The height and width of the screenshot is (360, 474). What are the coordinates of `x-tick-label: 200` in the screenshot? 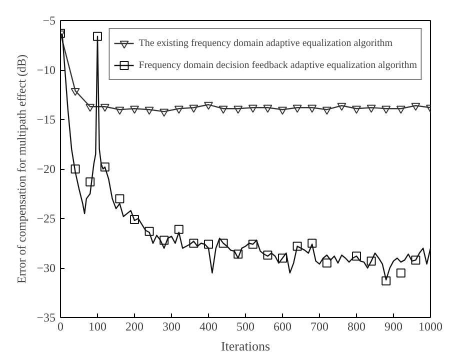 It's located at (135, 327).